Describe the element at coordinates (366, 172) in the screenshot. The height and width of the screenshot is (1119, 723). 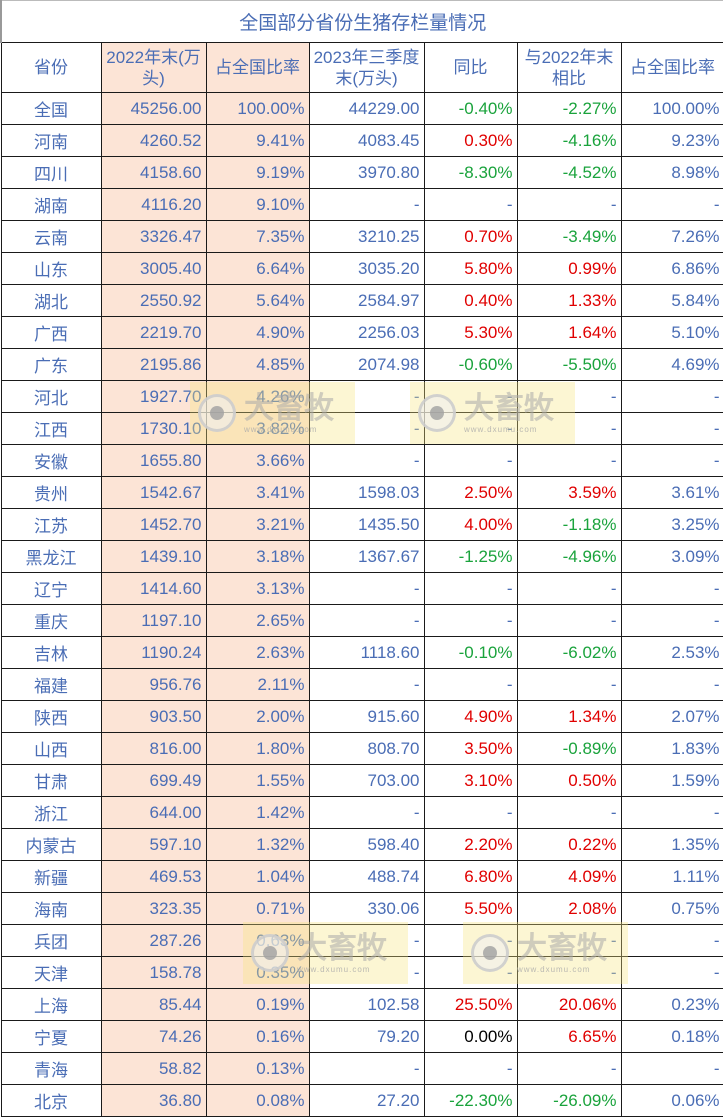
I see `cell-q3-2023: 3970.80` at that location.